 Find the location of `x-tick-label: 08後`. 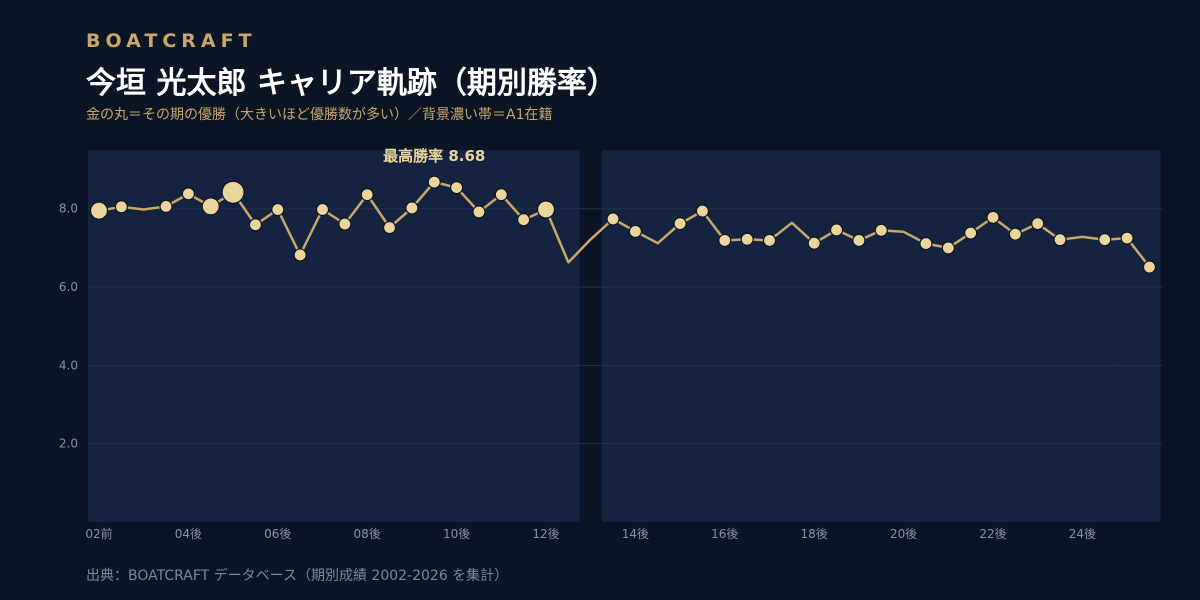

x-tick-label: 08後 is located at coordinates (367, 534).